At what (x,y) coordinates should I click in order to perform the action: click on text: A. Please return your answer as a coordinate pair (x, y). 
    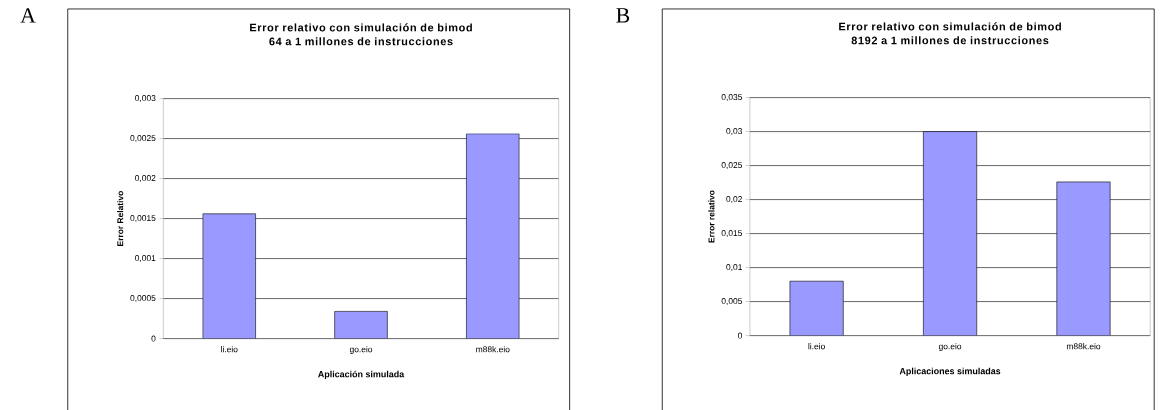
    Looking at the image, I should click on (28, 15).